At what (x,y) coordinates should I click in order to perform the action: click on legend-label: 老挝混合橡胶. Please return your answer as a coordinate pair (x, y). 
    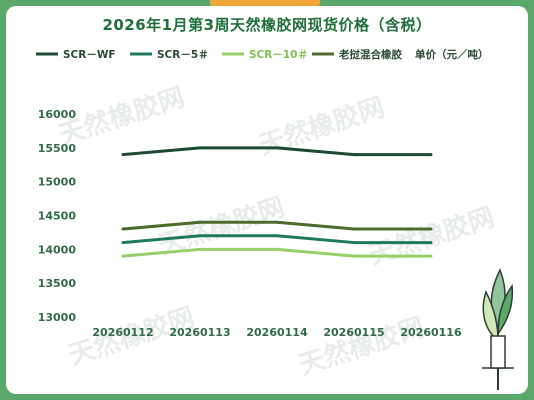
    Looking at the image, I should click on (370, 54).